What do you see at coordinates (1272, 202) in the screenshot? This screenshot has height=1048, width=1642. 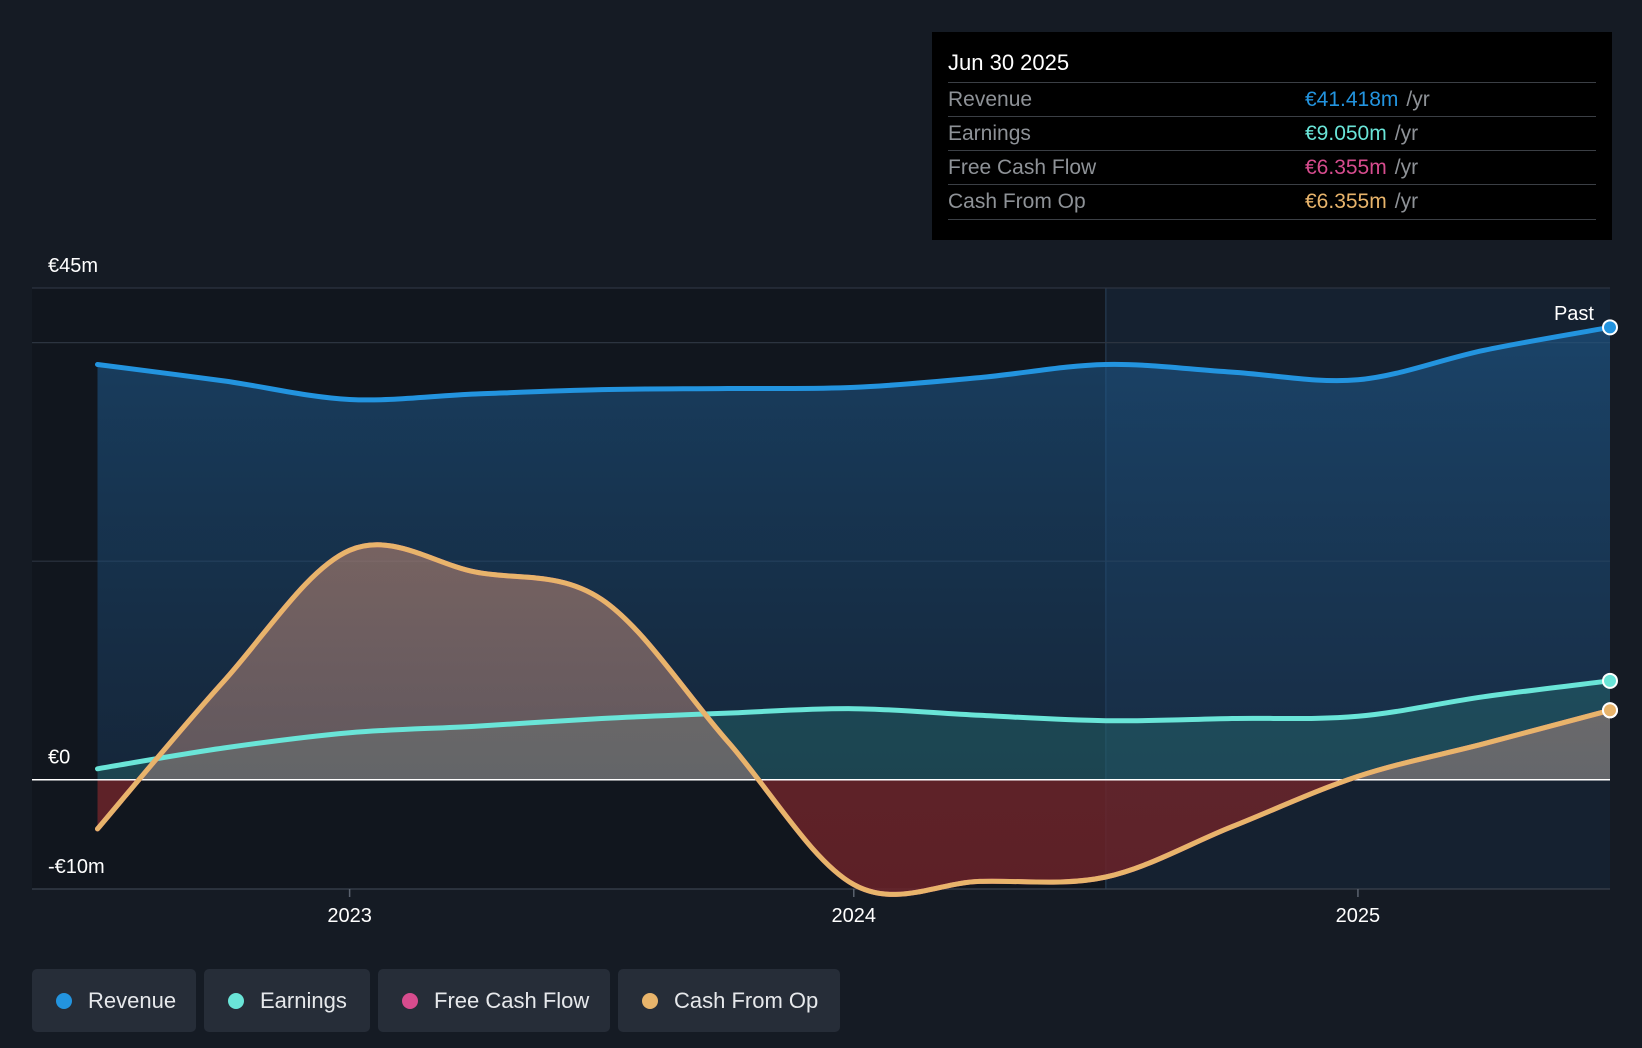 I see `tooltip-row-cash-from-op: Cash From Op €6.355m/yr` at bounding box center [1272, 202].